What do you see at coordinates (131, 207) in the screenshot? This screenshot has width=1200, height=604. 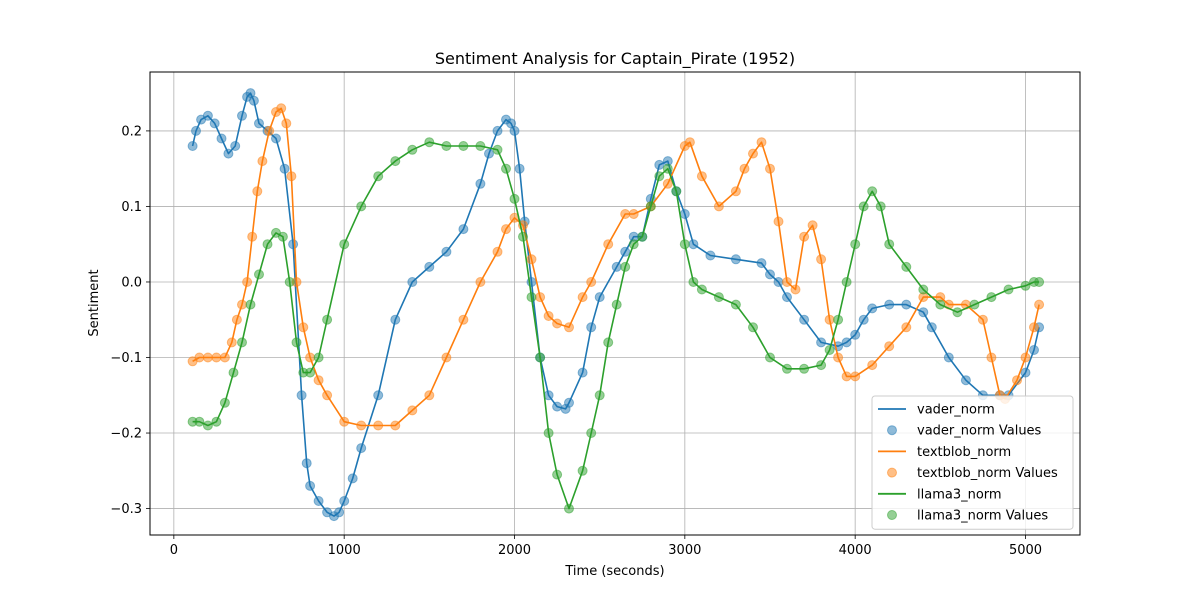 I see `y-tick-label: 0.1` at bounding box center [131, 207].